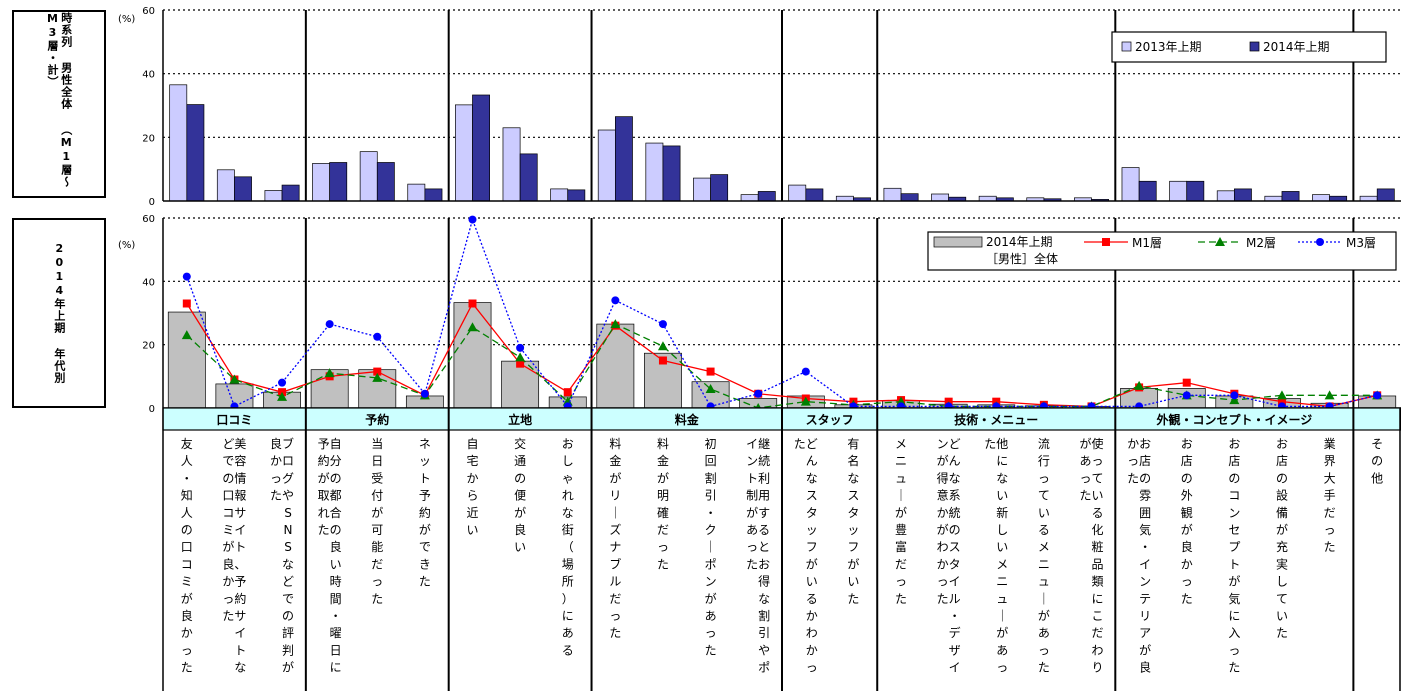  What do you see at coordinates (1187, 461) in the screenshot?
I see `category-char: 店` at bounding box center [1187, 461].